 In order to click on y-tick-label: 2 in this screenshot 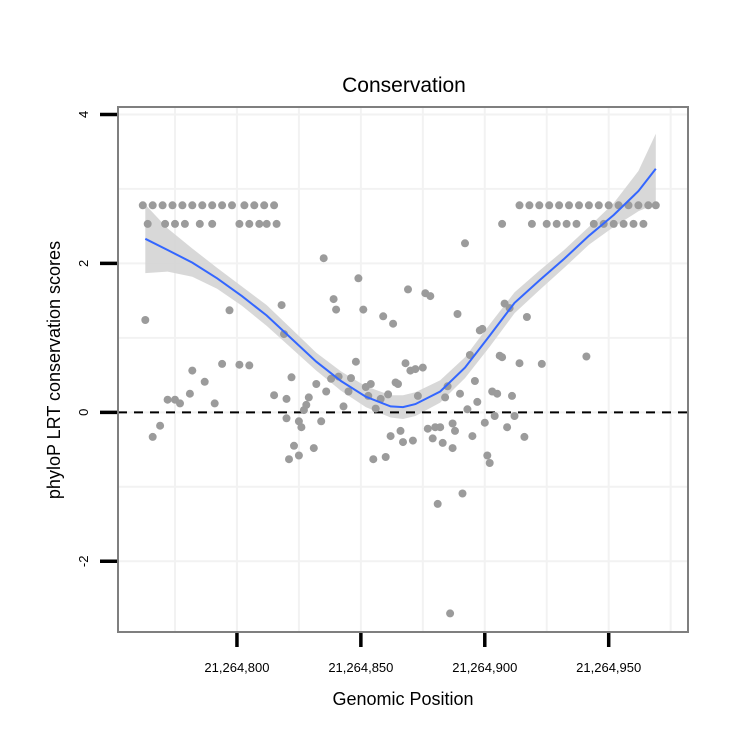, I will do `click(83, 263)`.